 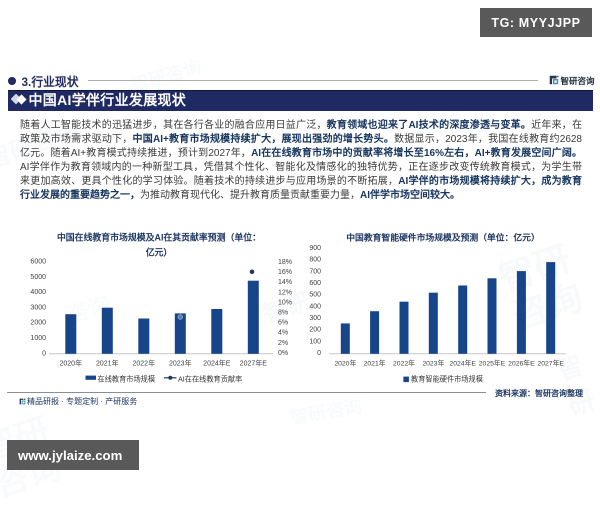 I want to click on svg-text: 2000, so click(x=38, y=323).